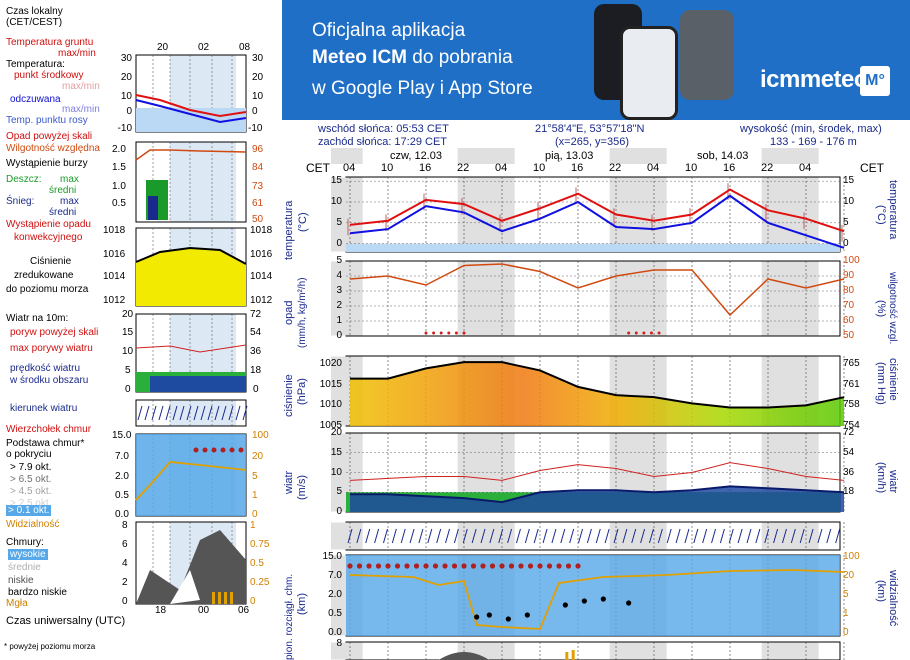 Image resolution: width=910 pixels, height=660 pixels. I want to click on cover-tick-4: 4, so click(125, 563).